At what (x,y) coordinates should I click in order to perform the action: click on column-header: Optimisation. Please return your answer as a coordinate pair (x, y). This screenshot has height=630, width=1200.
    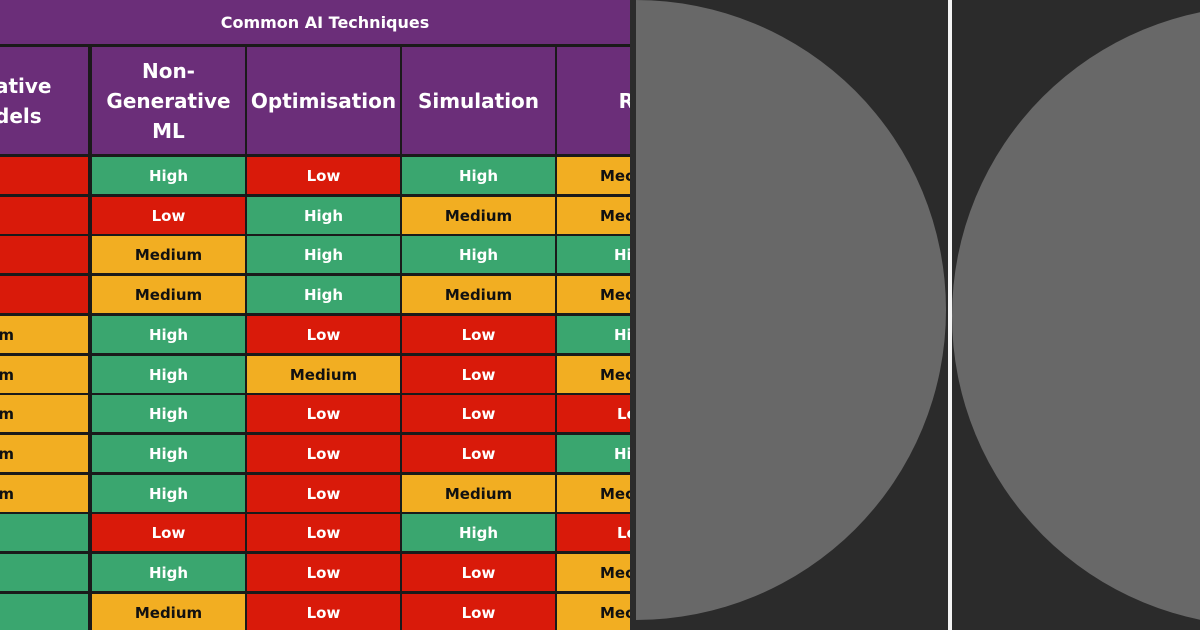
    Looking at the image, I should click on (323, 100).